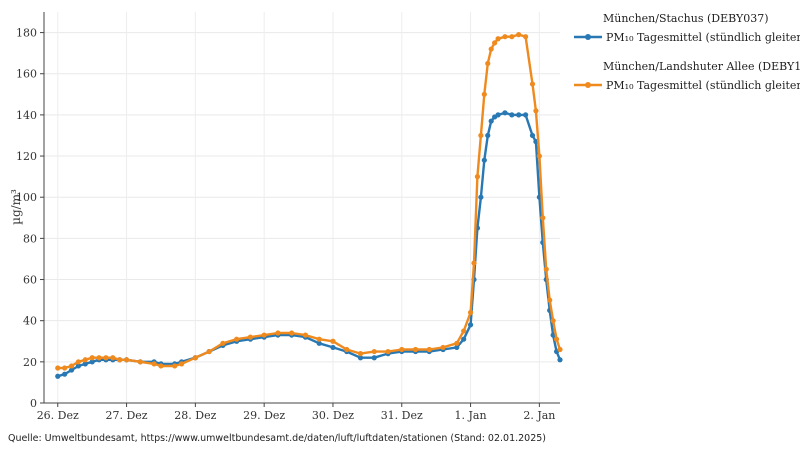 The image size is (800, 450). What do you see at coordinates (26, 197) in the screenshot?
I see `y-tick-label: 100` at bounding box center [26, 197].